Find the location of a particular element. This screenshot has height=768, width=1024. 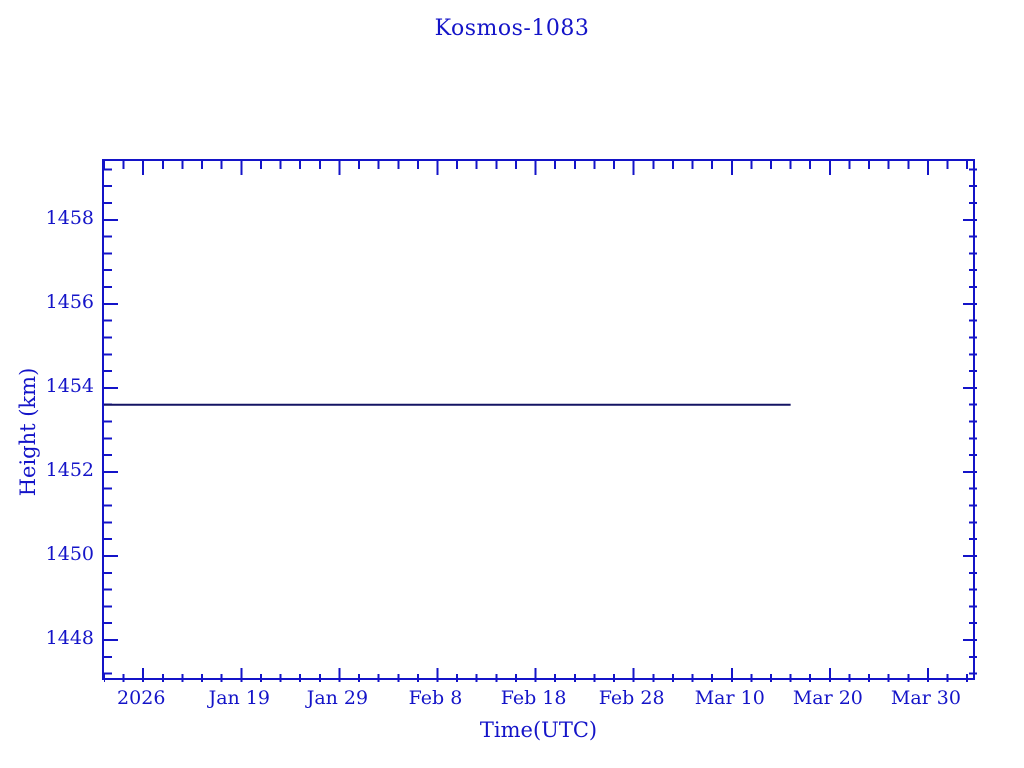

x-tick-label: Feb 18 is located at coordinates (533, 698).